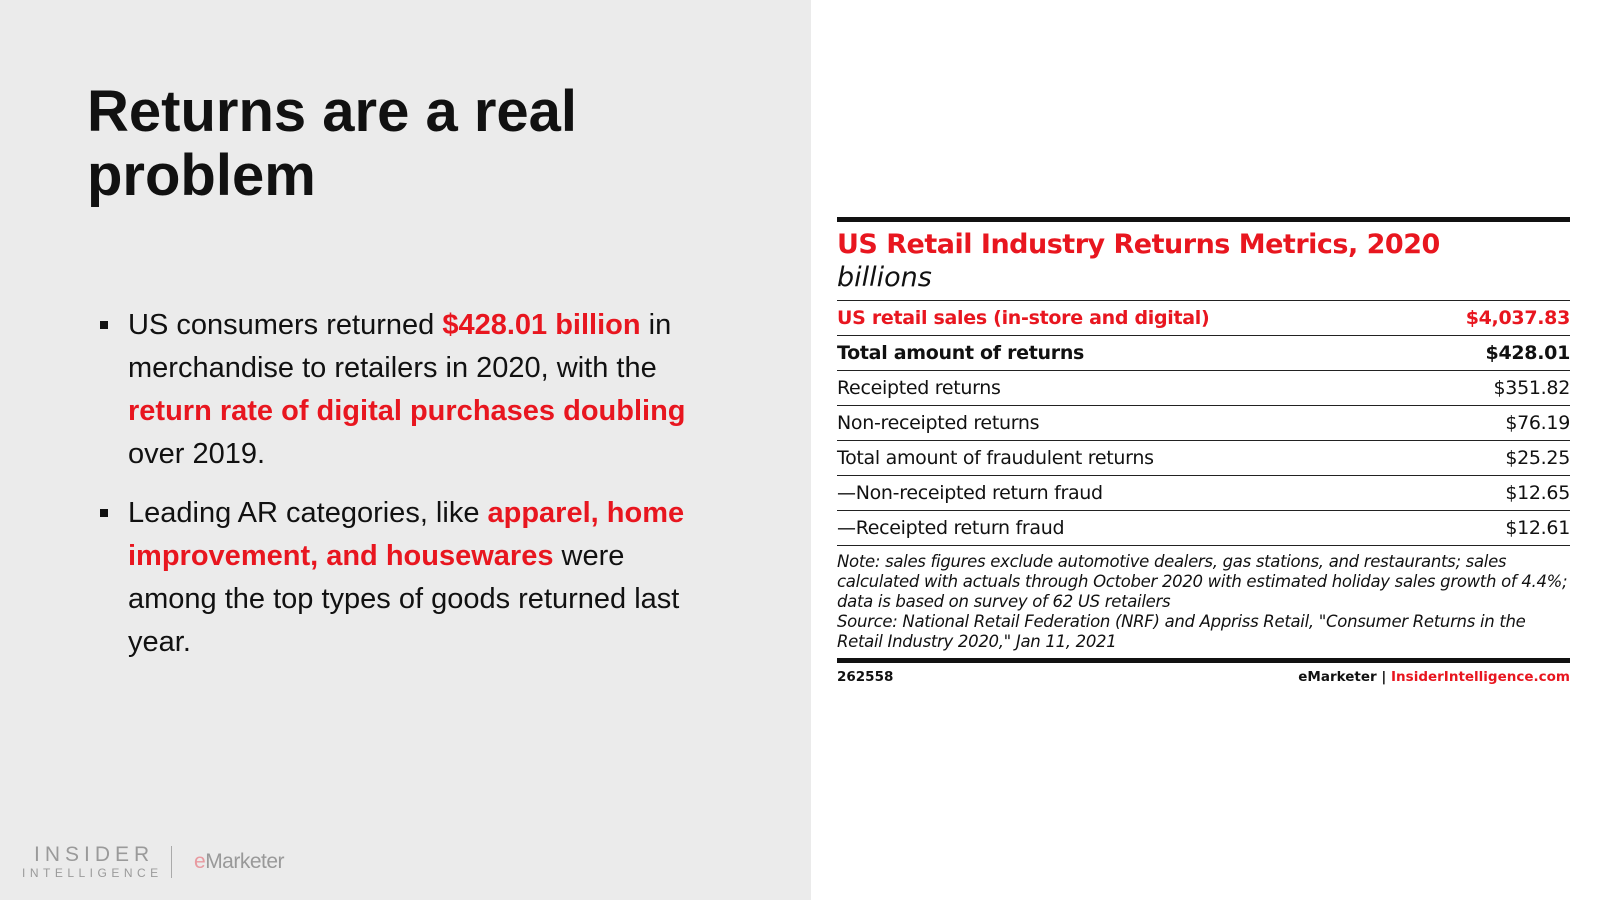 This screenshot has height=900, width=1600. I want to click on insider-intelligence-logo: INSIDER INTELLIGENCE, so click(92, 862).